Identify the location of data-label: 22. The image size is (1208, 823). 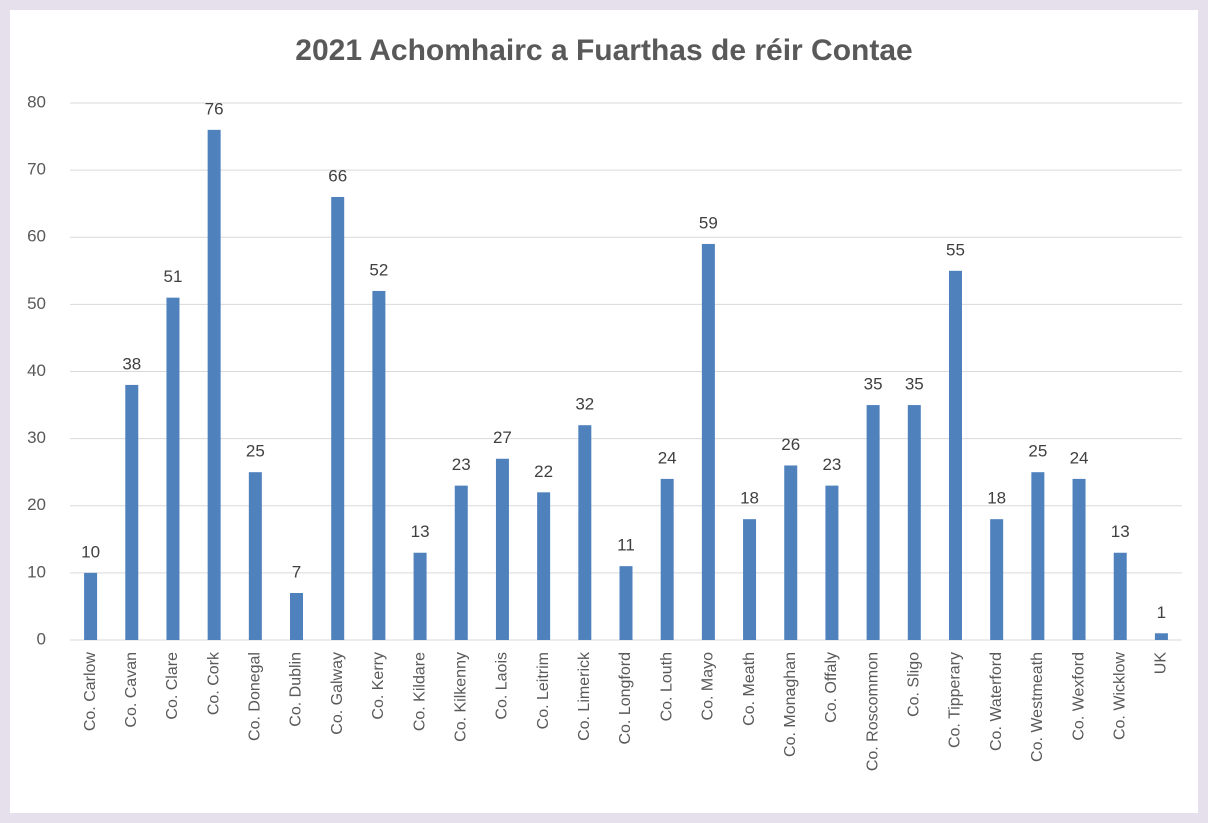
(543, 471).